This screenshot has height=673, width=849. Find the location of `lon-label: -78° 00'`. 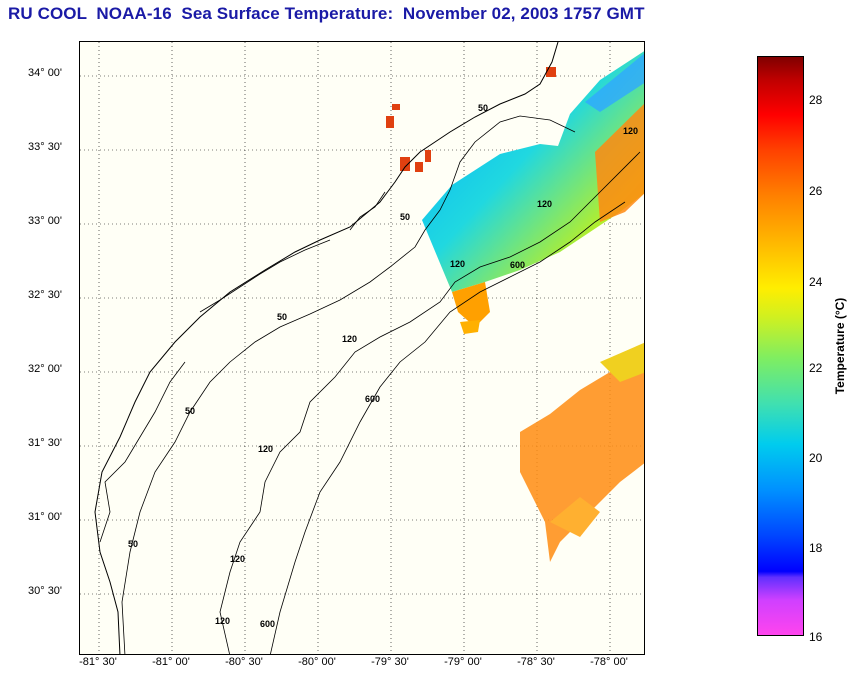

lon-label: -78° 00' is located at coordinates (609, 662).